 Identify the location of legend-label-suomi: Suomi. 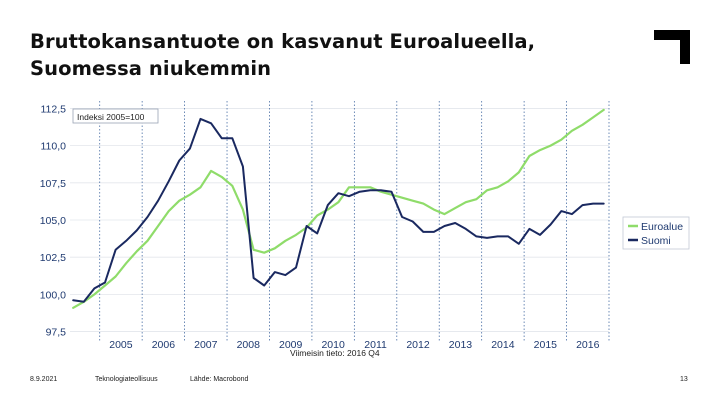
(656, 241).